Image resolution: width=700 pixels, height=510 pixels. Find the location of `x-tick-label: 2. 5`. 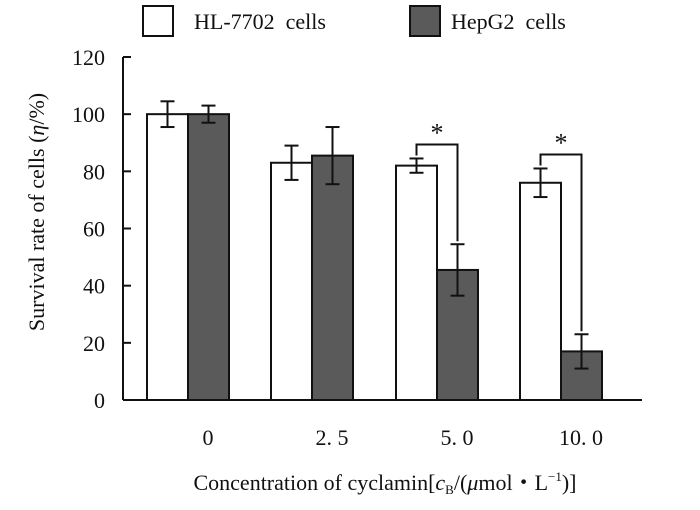

x-tick-label: 2. 5 is located at coordinates (332, 437).